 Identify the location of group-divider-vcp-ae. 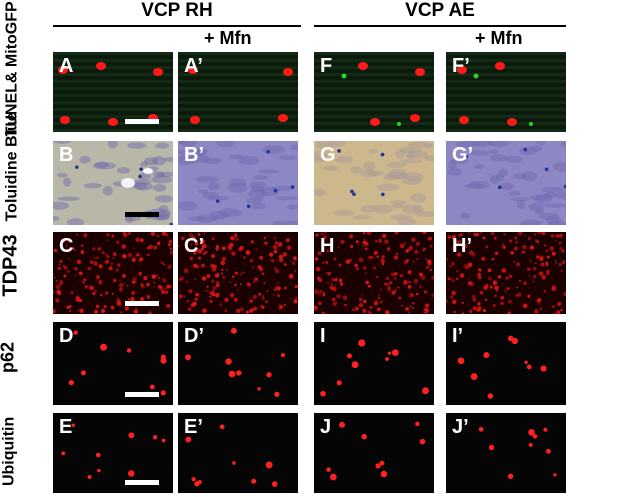
(440, 26).